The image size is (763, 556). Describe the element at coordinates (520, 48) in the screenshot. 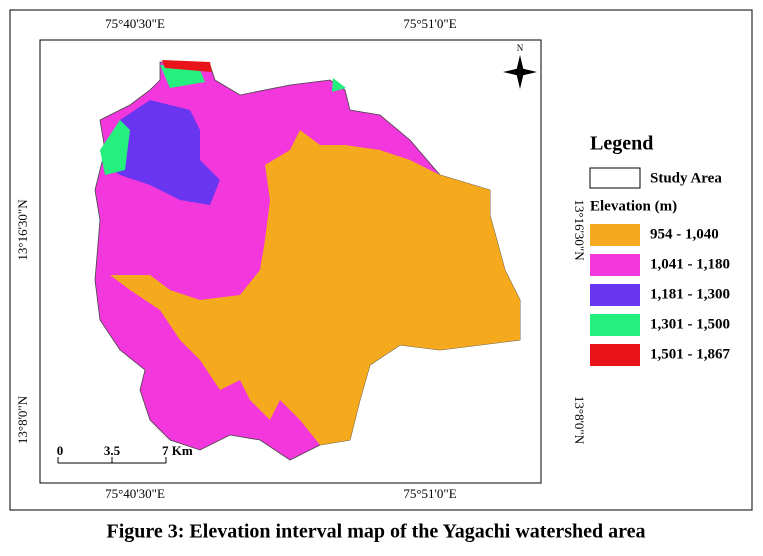

I see `north-label: N` at that location.